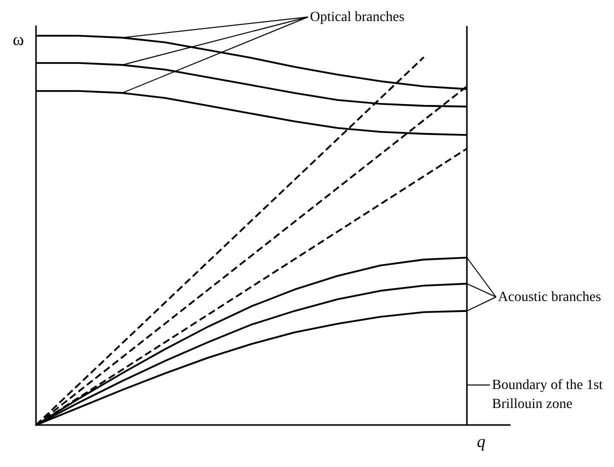 This screenshot has height=467, width=614. I want to click on x-axis-title: q, so click(481, 441).